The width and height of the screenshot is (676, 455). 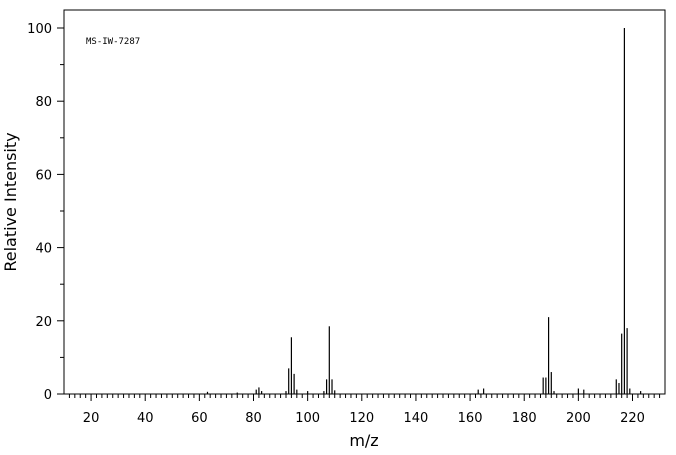 What do you see at coordinates (307, 418) in the screenshot?
I see `x-tick-label: 100` at bounding box center [307, 418].